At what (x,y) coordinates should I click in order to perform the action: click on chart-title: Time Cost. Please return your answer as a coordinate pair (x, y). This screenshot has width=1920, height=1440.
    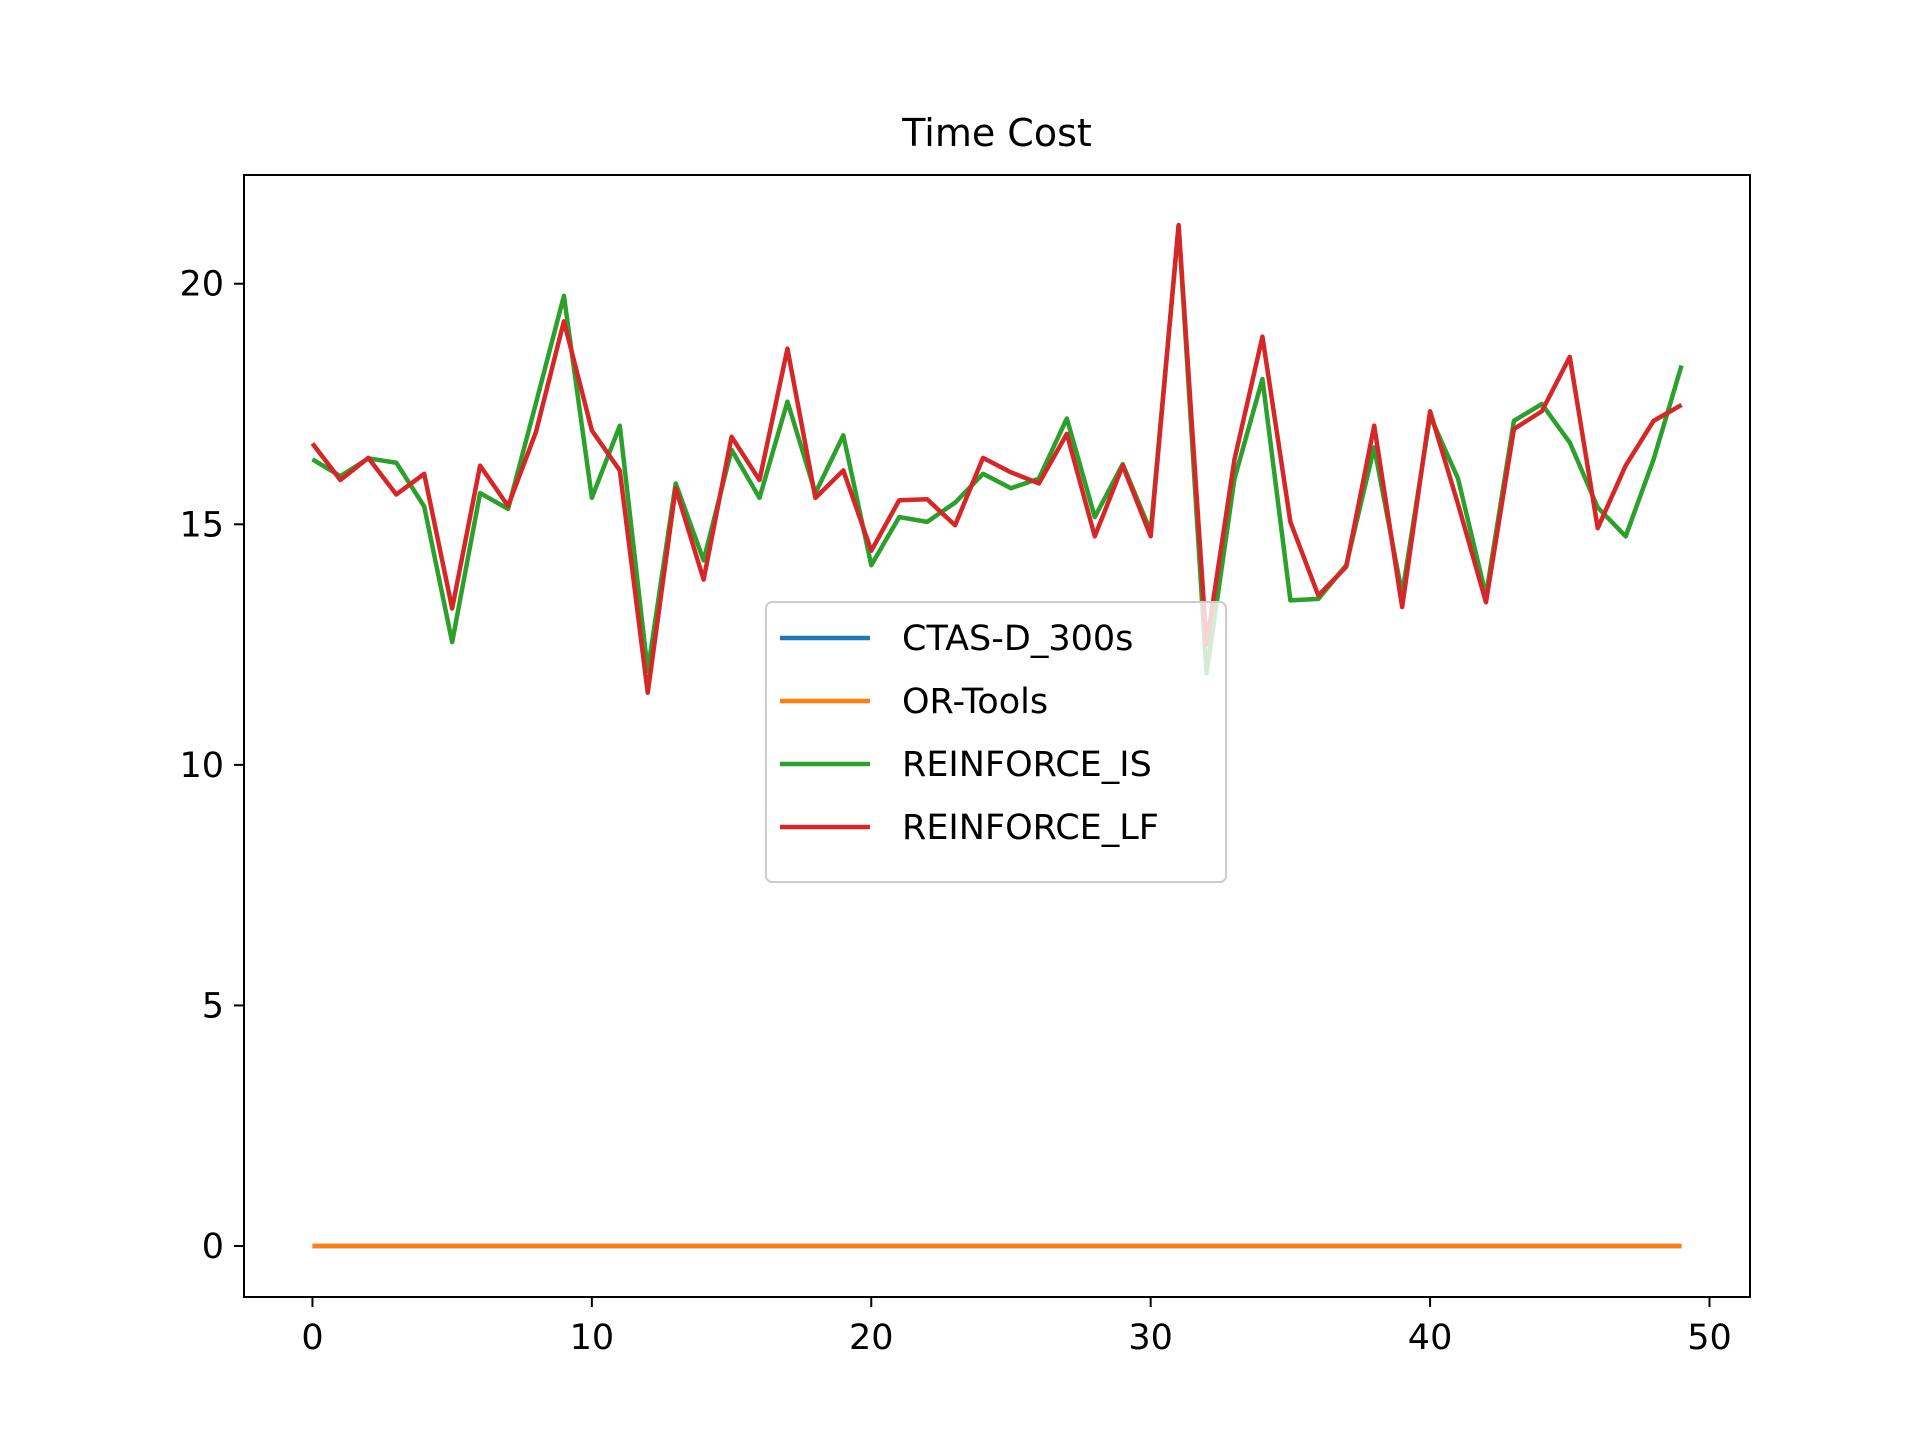
    Looking at the image, I should click on (996, 133).